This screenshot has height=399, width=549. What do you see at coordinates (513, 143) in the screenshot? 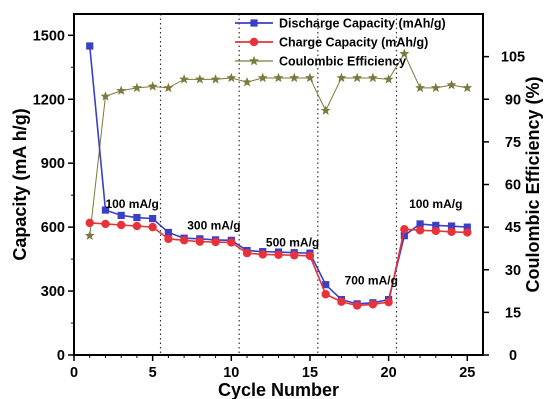
I see `y-right-tick-label: 75` at bounding box center [513, 143].